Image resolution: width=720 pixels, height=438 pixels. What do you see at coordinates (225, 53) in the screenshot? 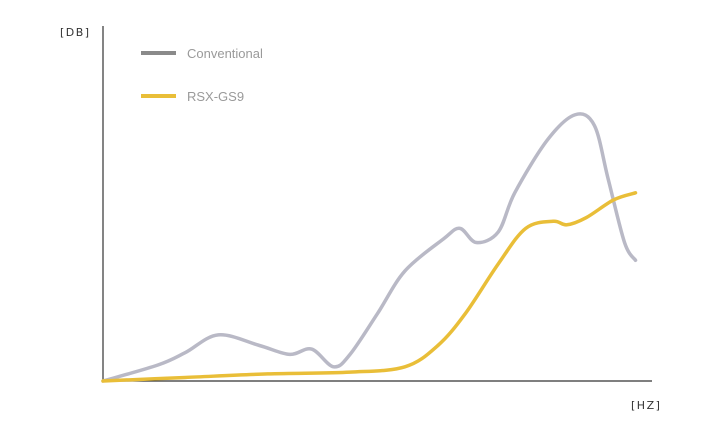
I see `legend-label-conventional: Conventional` at bounding box center [225, 53].